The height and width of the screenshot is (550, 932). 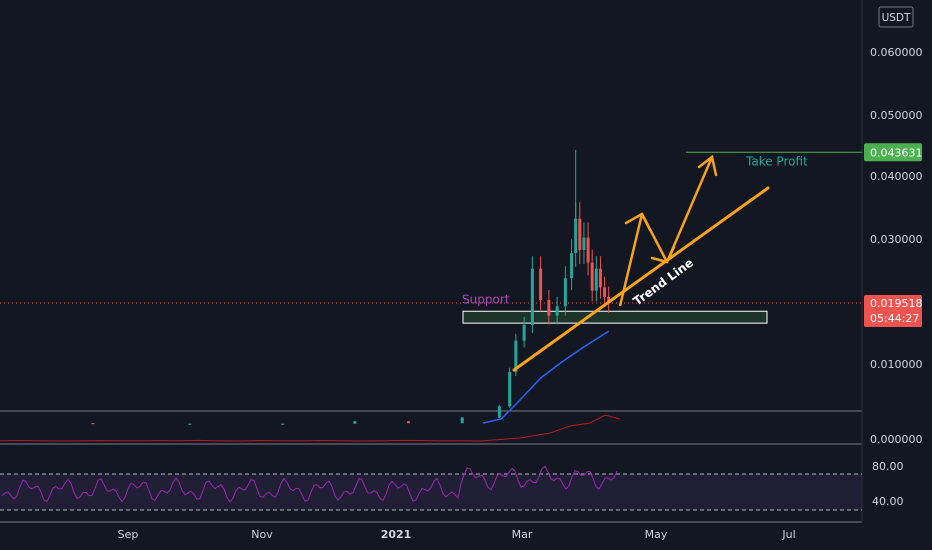 I want to click on time-label: Jul, so click(x=788, y=534).